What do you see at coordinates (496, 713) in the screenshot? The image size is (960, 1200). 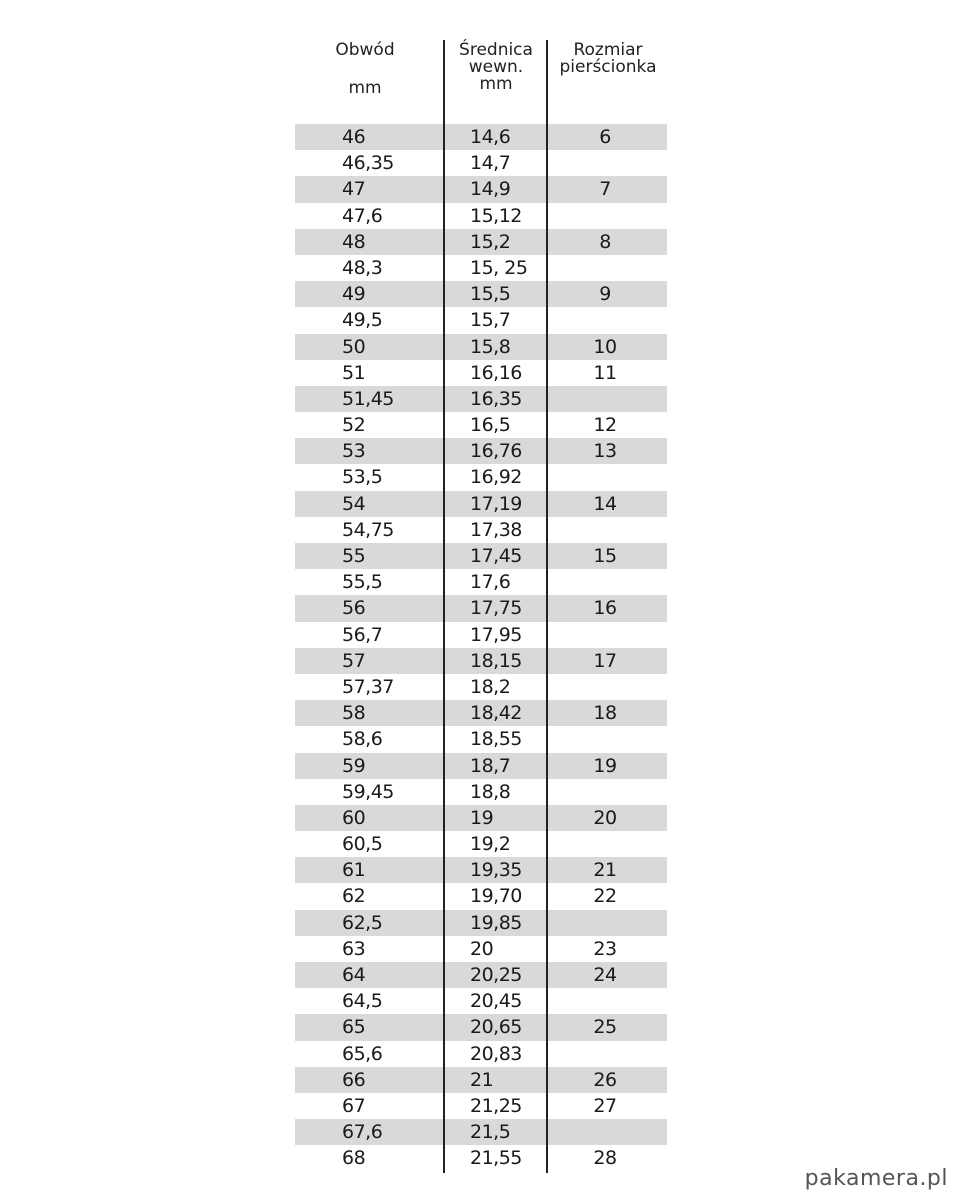 I see `cell-diameter: 18,42` at bounding box center [496, 713].